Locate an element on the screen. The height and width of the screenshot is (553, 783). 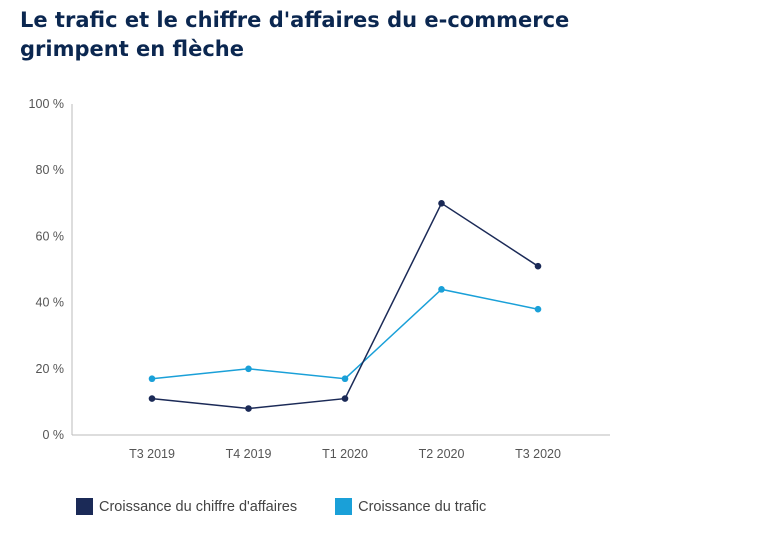
legend-item-traffic: Croissance du trafic is located at coordinates (410, 506).